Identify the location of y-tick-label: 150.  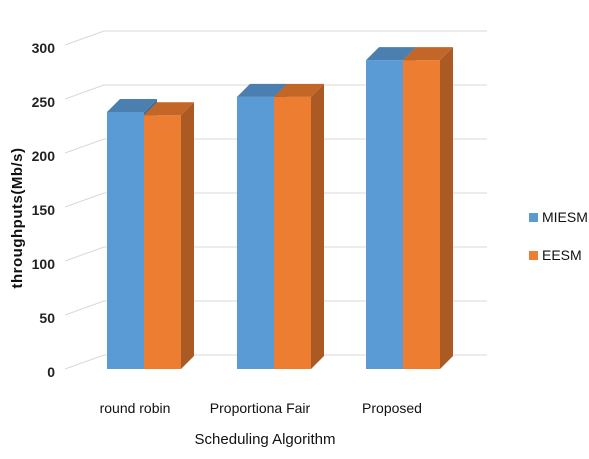
(44, 210).